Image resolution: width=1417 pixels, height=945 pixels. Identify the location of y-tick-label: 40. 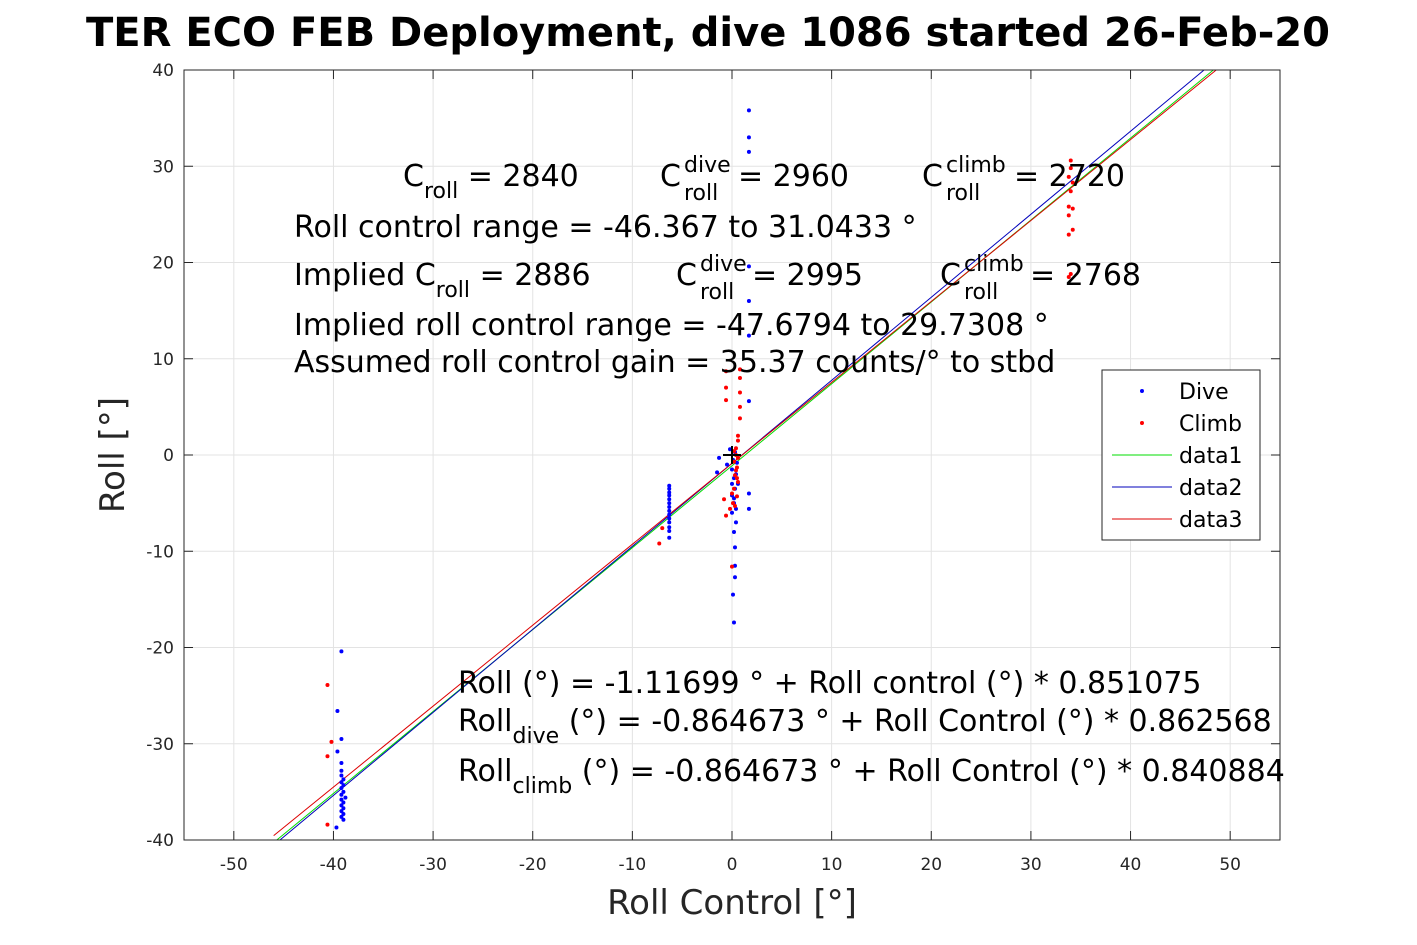
(163, 71).